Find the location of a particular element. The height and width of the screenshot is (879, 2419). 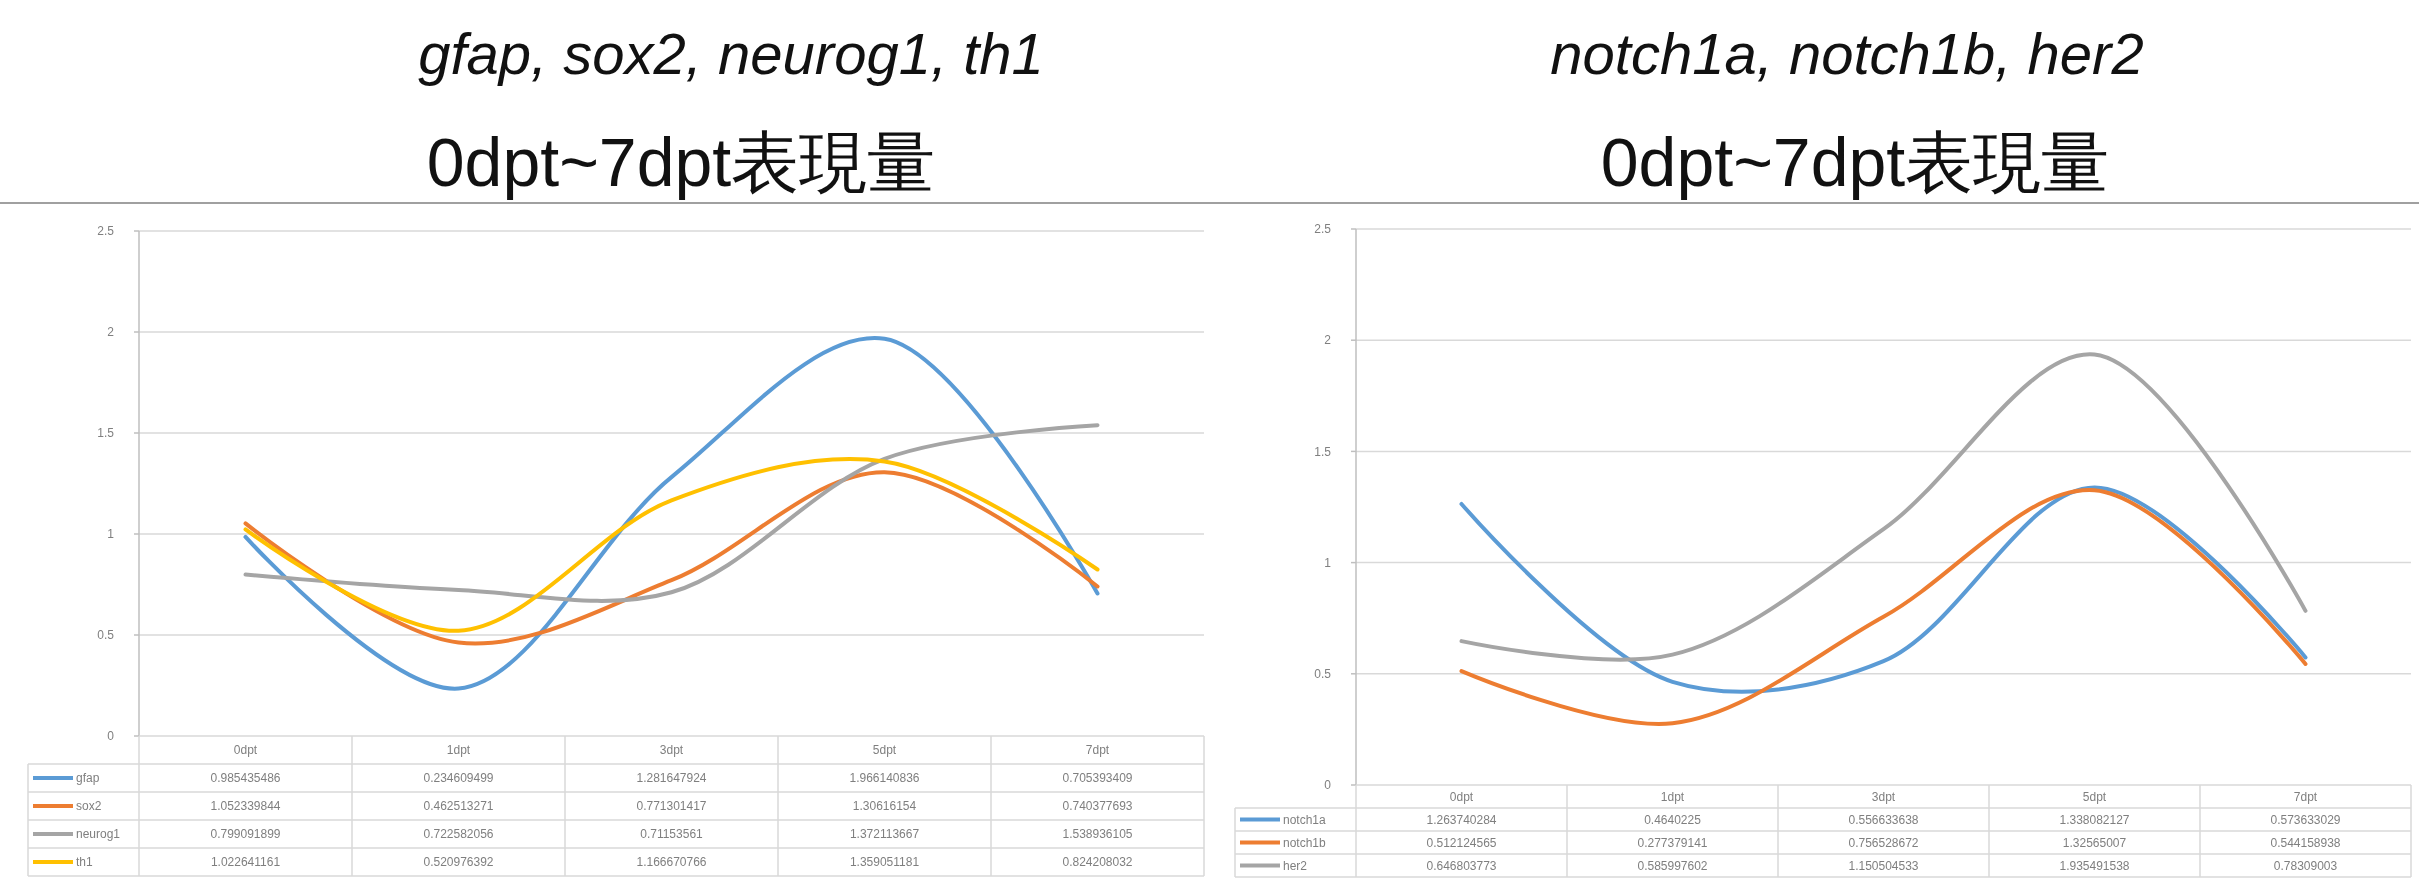

legend-label: notch1b is located at coordinates (1305, 842).